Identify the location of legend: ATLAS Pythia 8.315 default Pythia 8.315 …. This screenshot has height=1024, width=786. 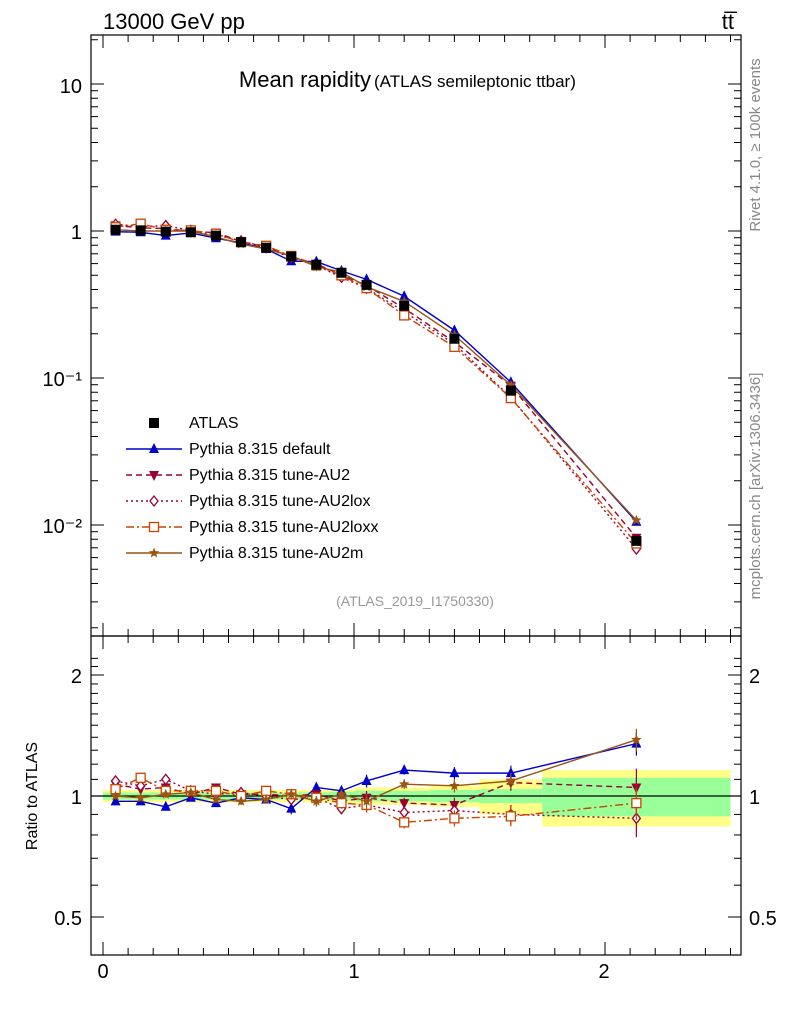
(252, 488).